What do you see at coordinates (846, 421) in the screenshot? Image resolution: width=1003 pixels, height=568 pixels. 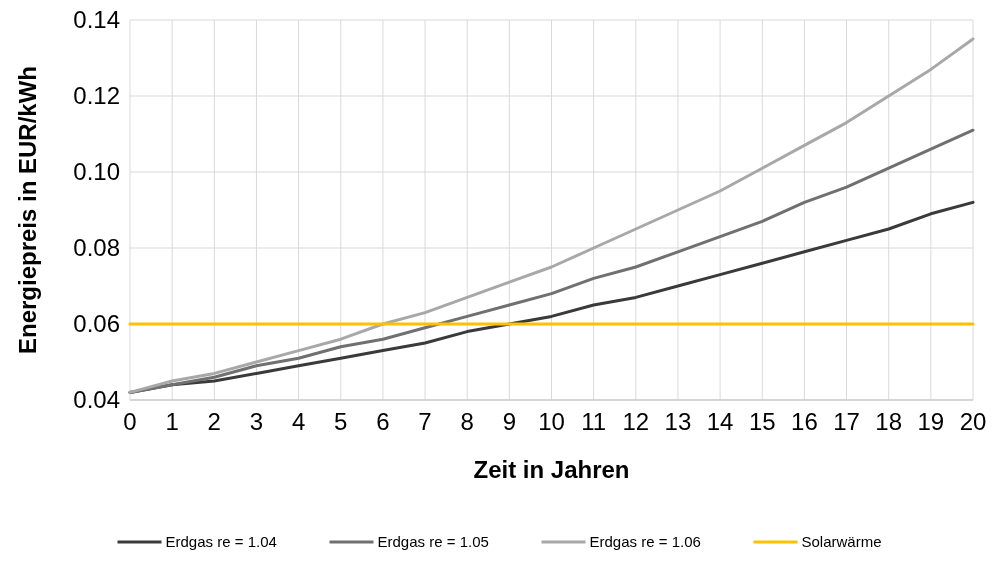 I see `x-tick-label: 17` at bounding box center [846, 421].